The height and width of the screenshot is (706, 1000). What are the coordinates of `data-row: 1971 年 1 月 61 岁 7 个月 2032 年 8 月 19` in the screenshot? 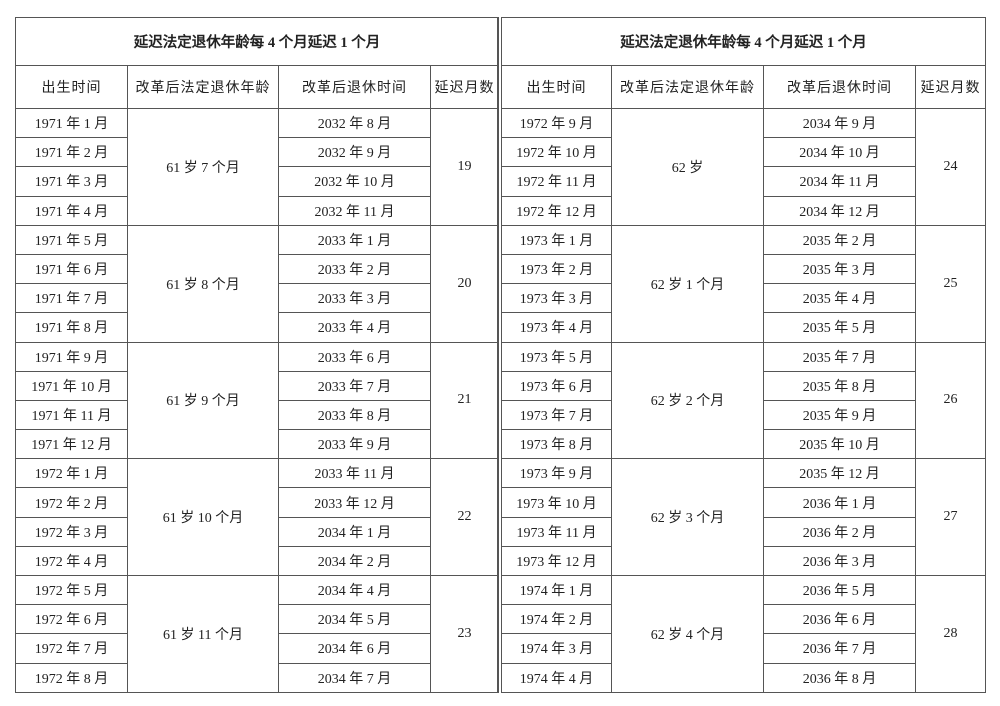 It's located at (257, 166).